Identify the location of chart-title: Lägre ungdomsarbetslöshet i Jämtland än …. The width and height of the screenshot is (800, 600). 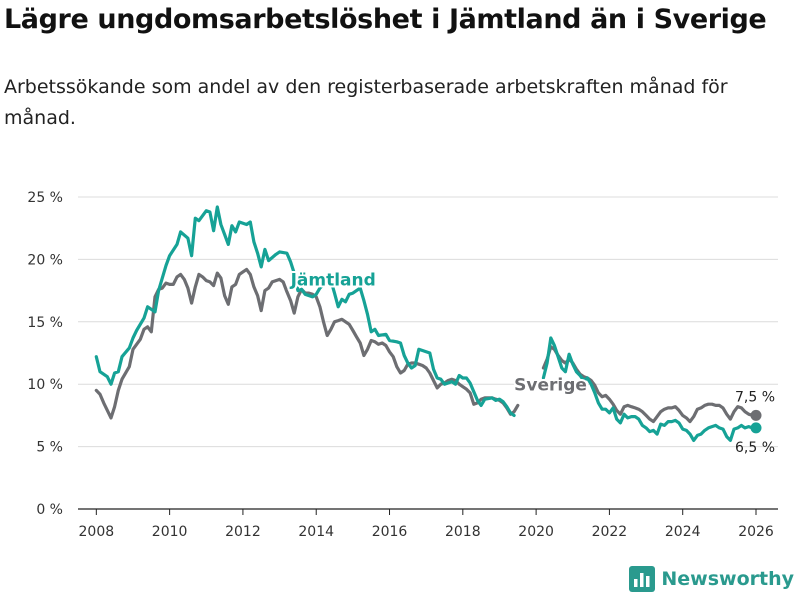
(385, 19).